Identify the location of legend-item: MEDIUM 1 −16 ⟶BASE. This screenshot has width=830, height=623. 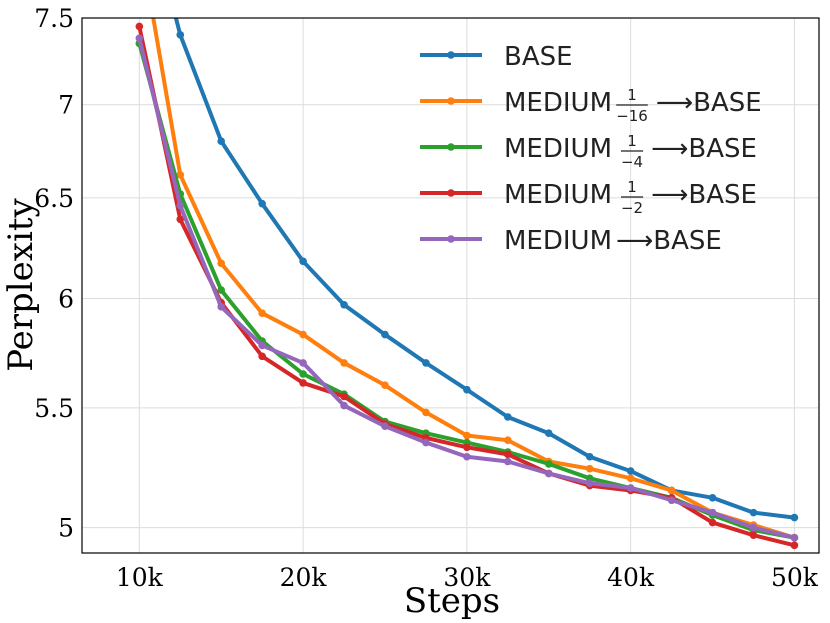
(591, 105).